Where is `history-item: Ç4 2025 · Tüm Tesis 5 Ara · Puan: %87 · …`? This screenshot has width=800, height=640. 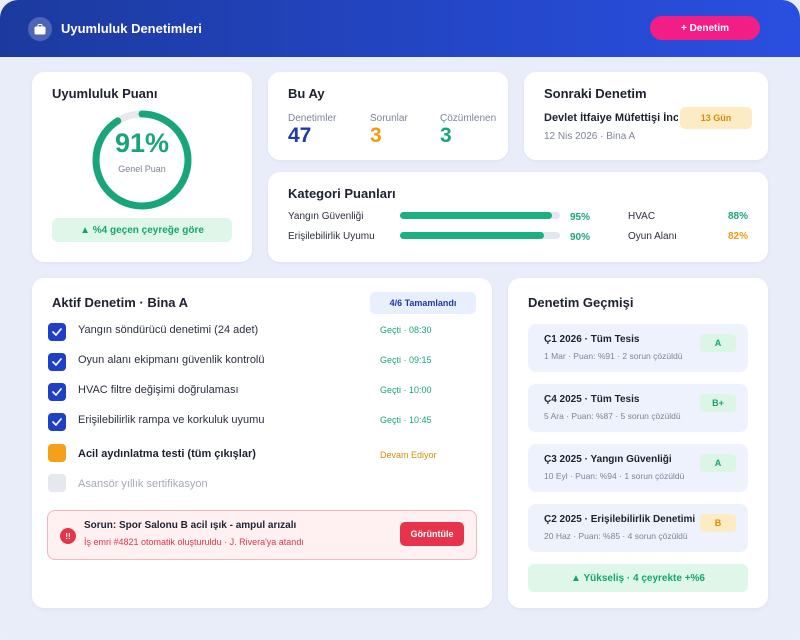
history-item: Ç4 2025 · Tüm Tesis 5 Ara · Puan: %87 · … is located at coordinates (638, 408).